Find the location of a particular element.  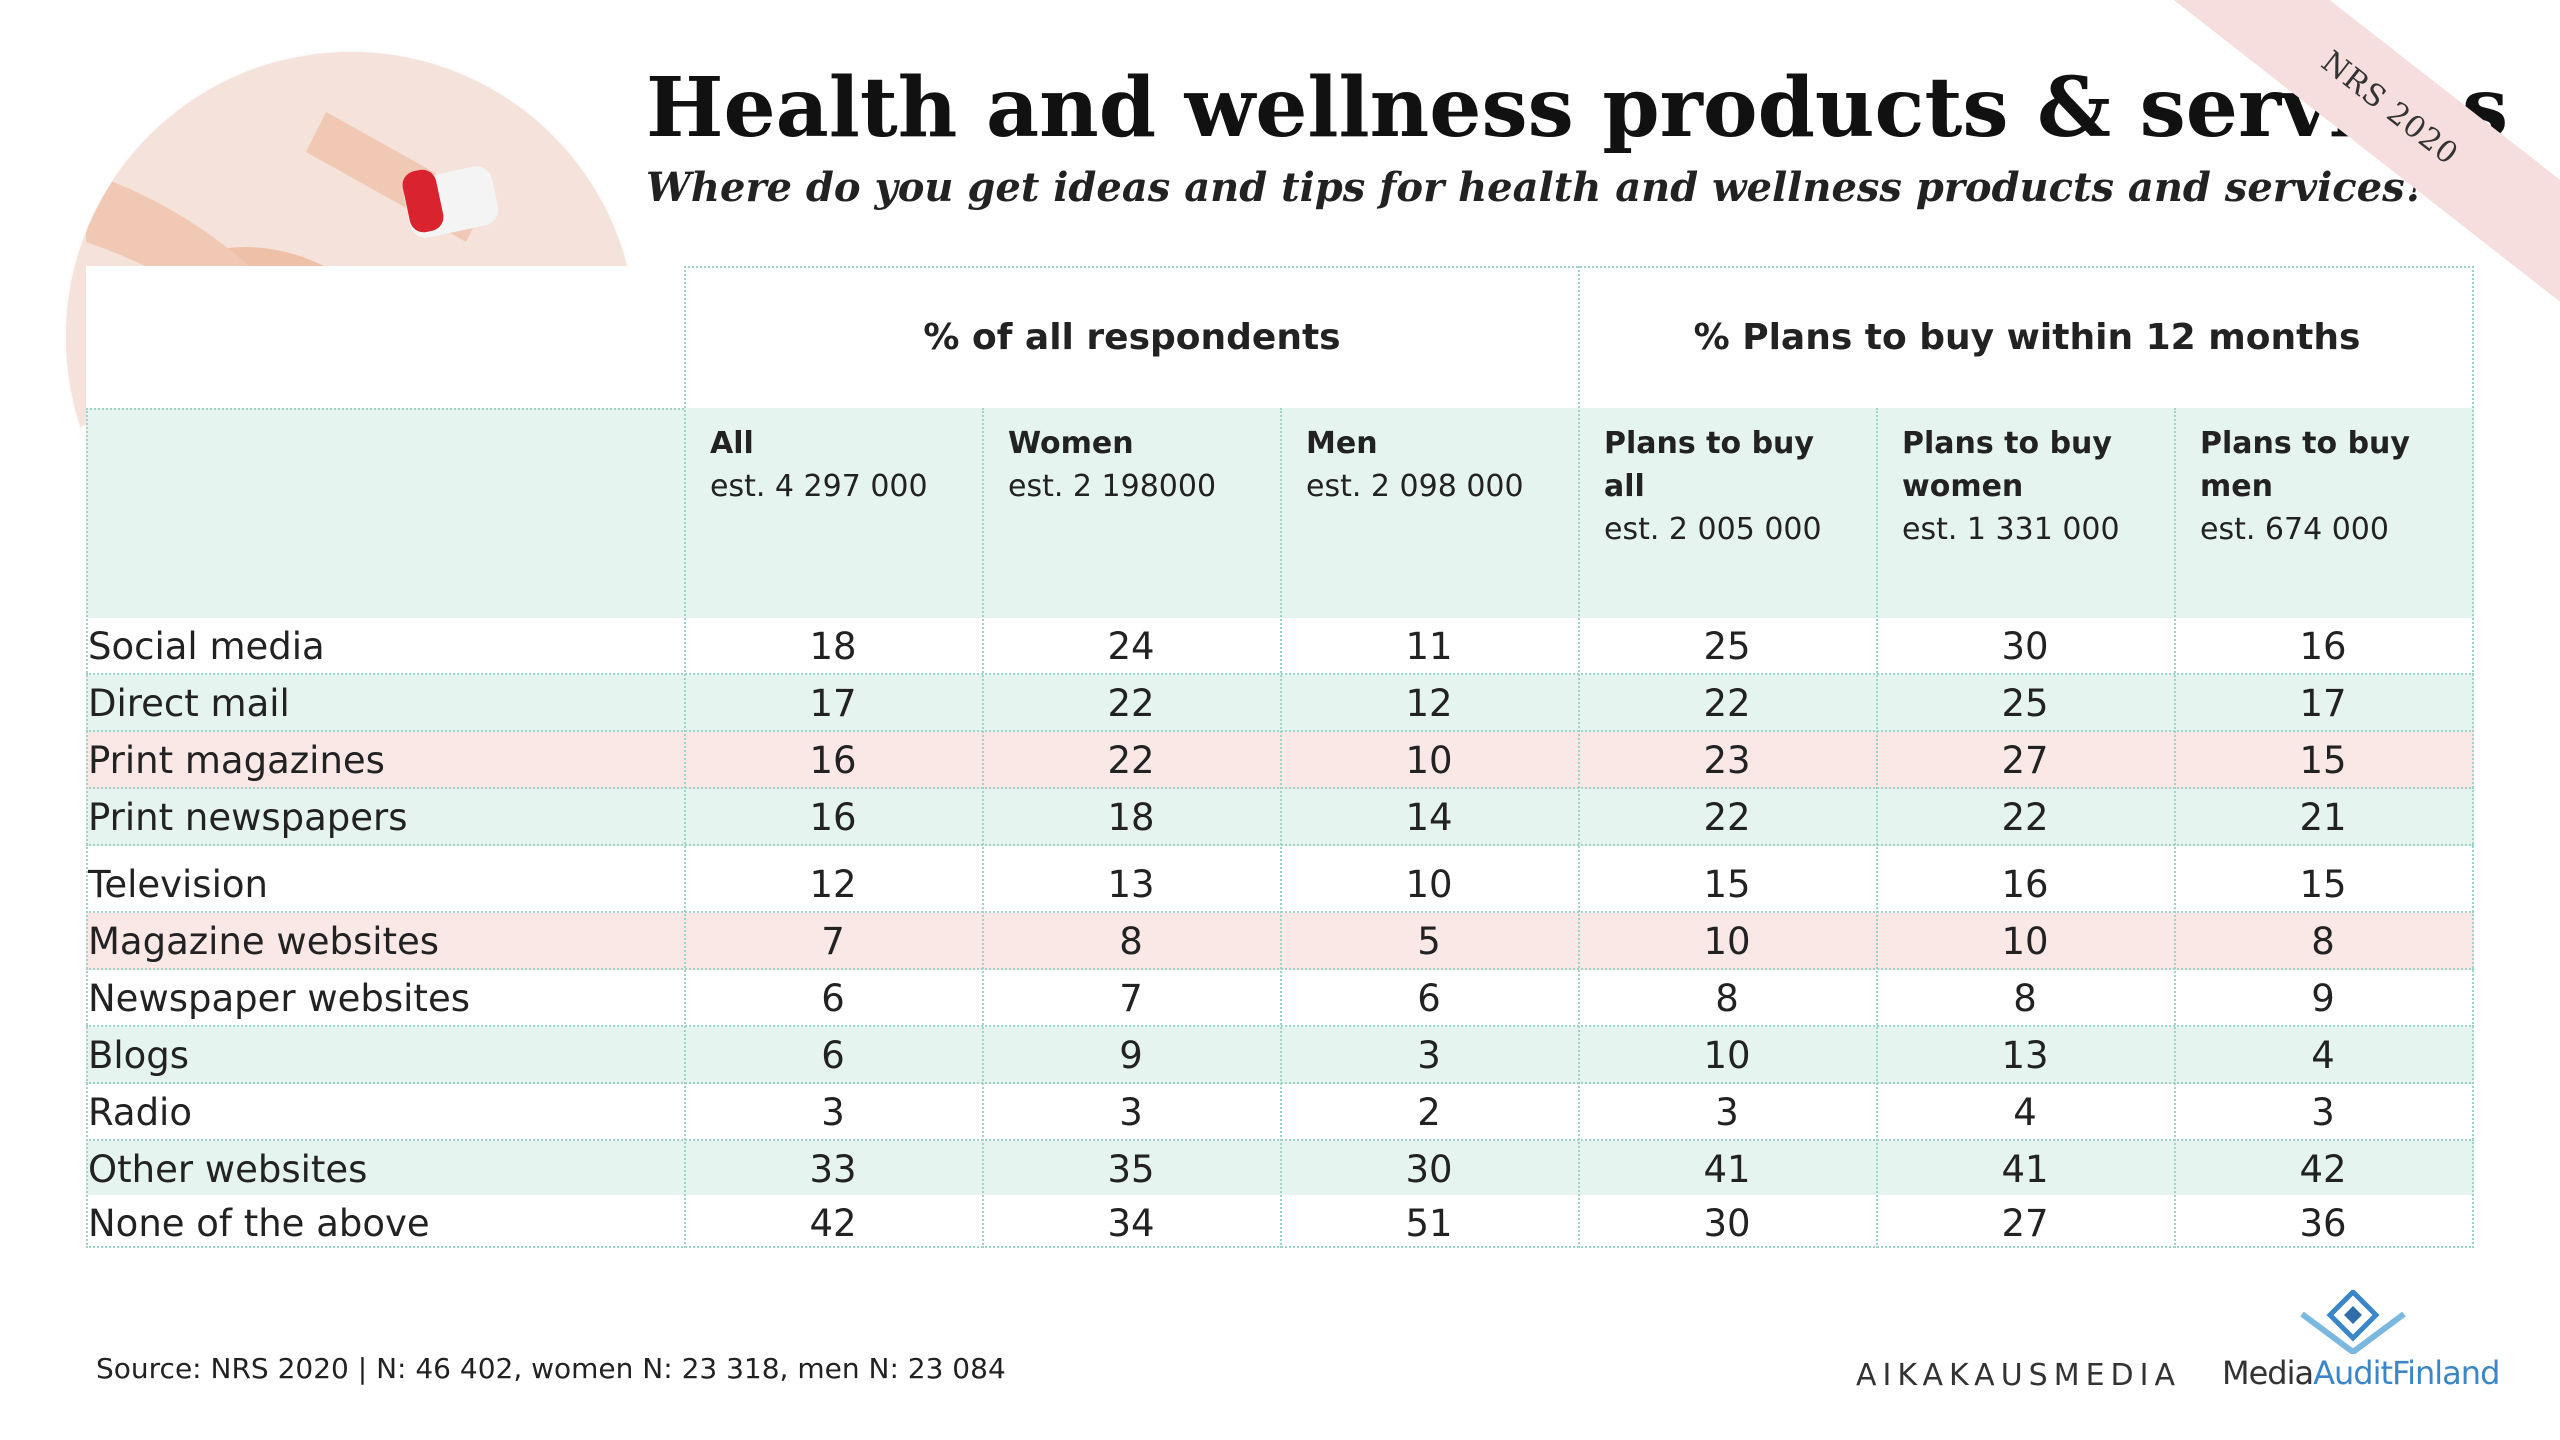

media-audit-finland-mark-icon is located at coordinates (2353, 1322).